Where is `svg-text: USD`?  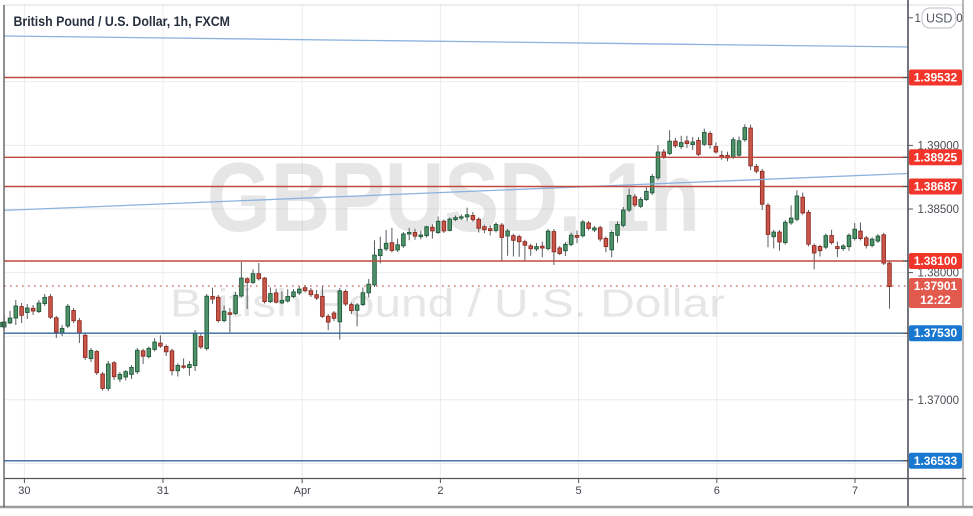 svg-text: USD is located at coordinates (939, 19).